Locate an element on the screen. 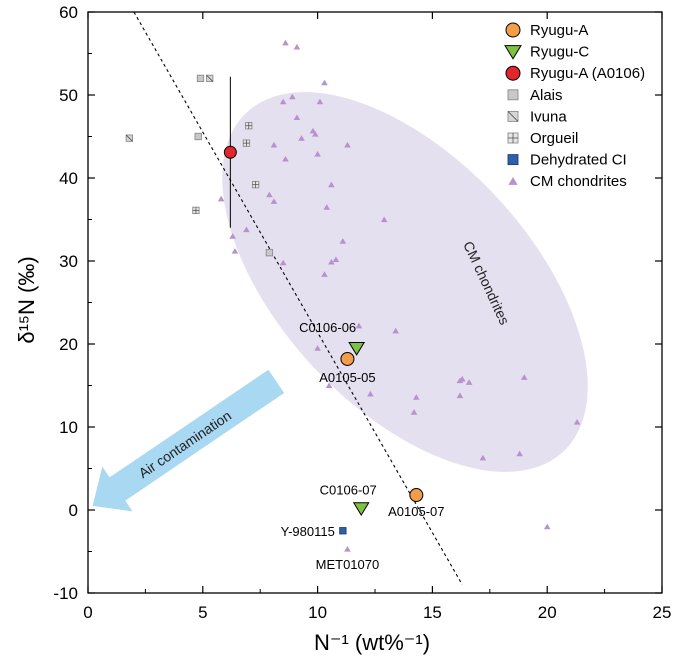  legend-label: Alais is located at coordinates (546, 95).